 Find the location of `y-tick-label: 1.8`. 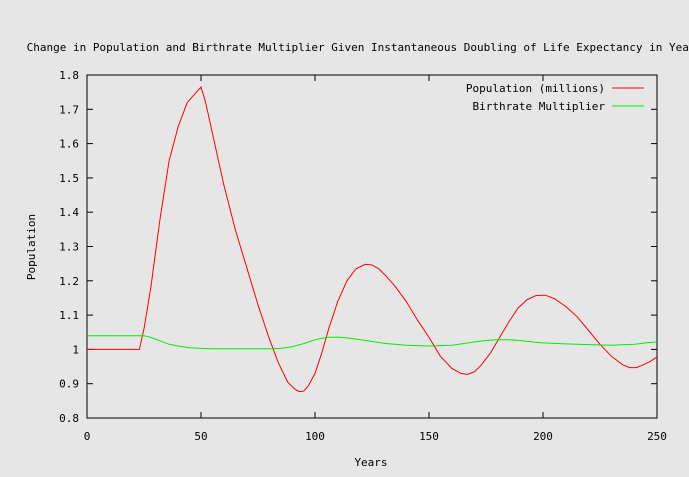

y-tick-label: 1.8 is located at coordinates (69, 75).